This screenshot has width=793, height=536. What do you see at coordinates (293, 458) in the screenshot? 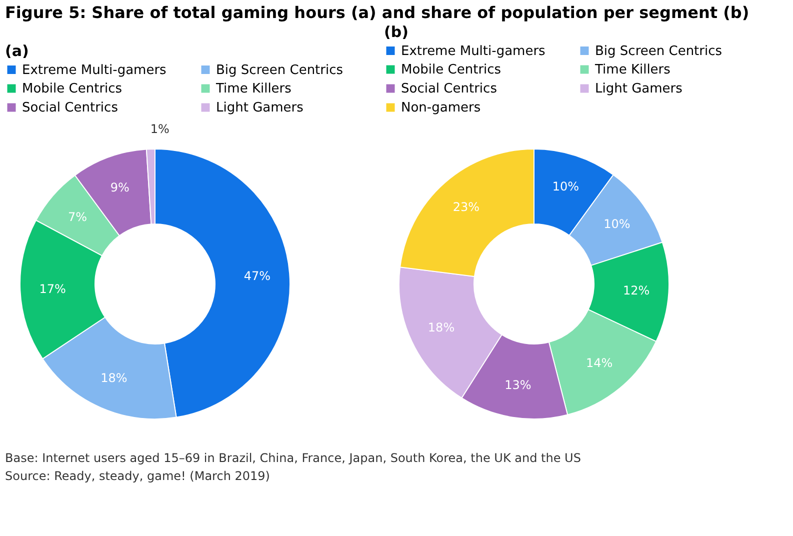
I see `text: Base: Internet users aged 15–69 in Brazil, China, France, Japan, South Korea, the UK and the US` at bounding box center [293, 458].